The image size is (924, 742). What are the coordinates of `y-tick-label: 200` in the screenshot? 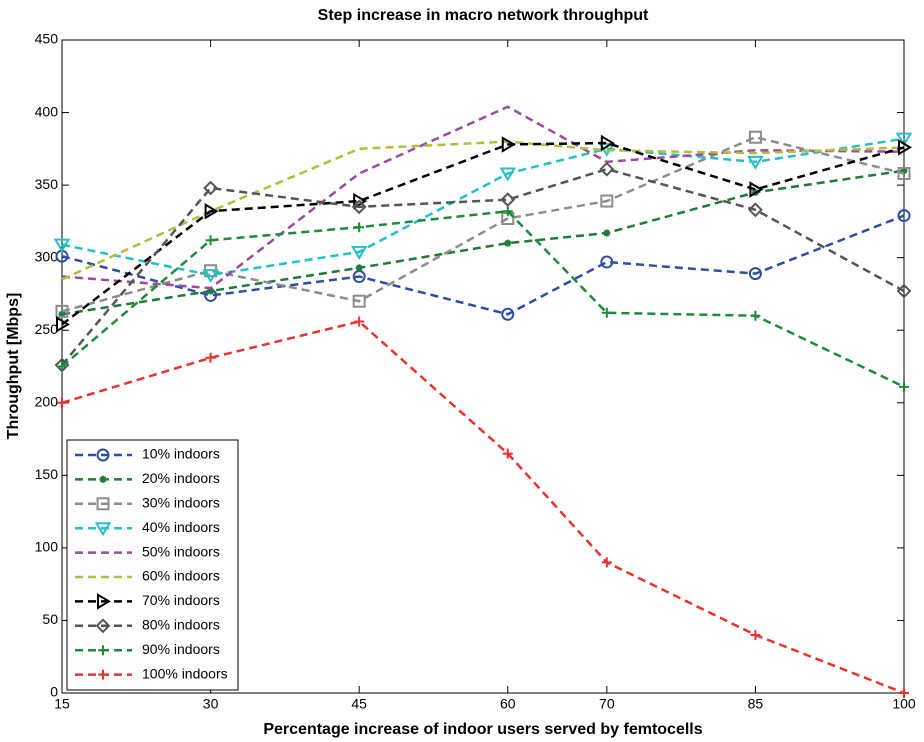 It's located at (47, 401).